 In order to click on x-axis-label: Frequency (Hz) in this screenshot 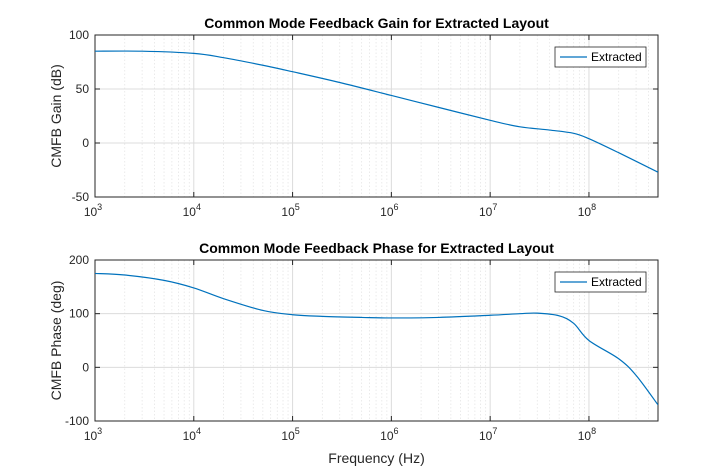, I will do `click(376, 458)`.